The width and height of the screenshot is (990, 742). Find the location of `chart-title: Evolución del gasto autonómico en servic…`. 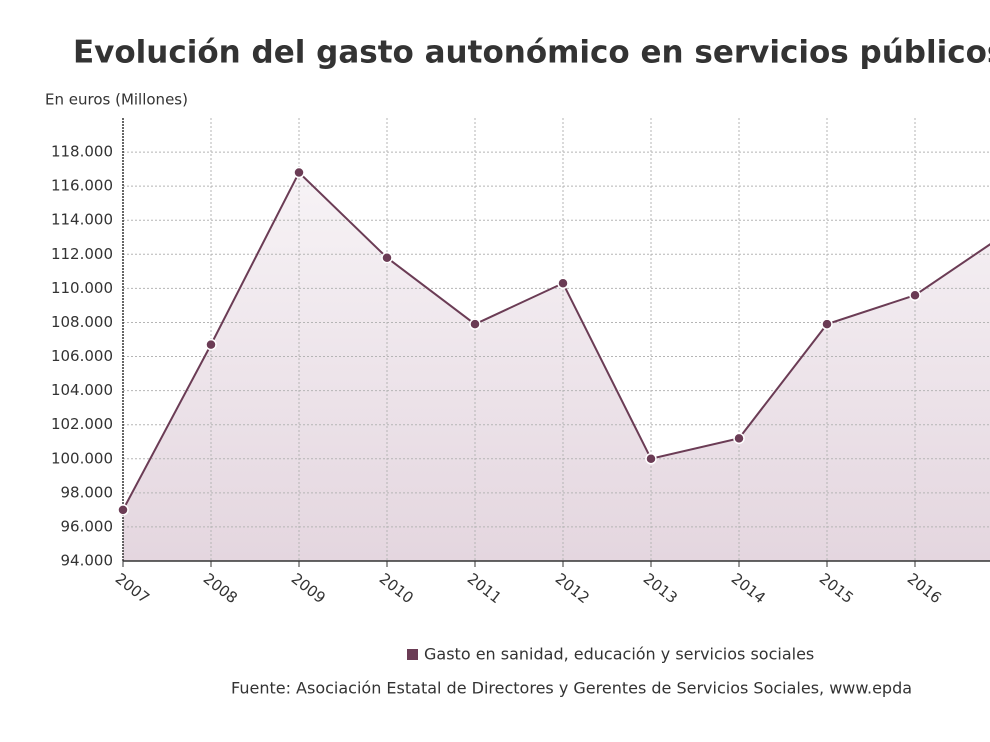

chart-title: Evolución del gasto autonómico en servic… is located at coordinates (531, 53).